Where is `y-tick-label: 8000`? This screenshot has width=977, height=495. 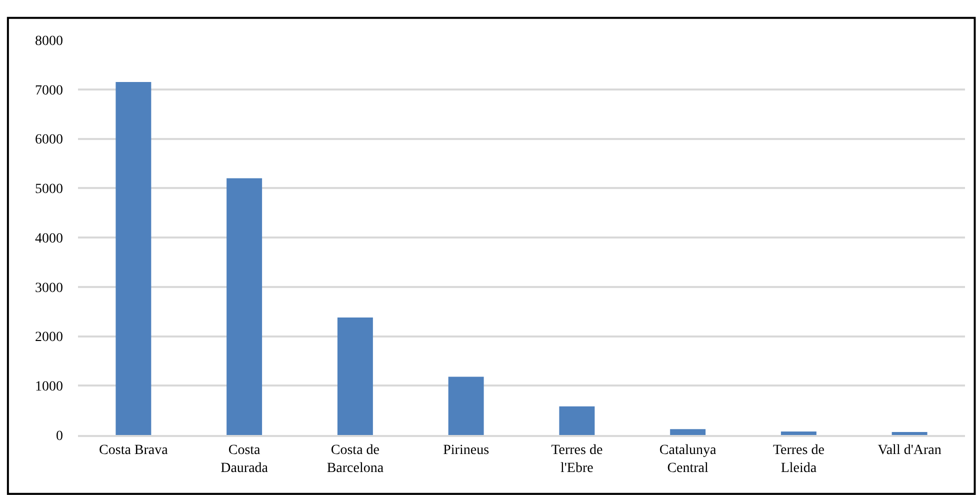 y-tick-label: 8000 is located at coordinates (49, 41).